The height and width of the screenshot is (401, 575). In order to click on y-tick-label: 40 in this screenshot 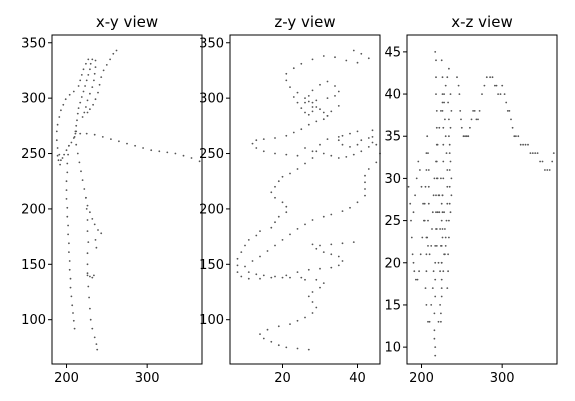, I will do `click(392, 95)`.